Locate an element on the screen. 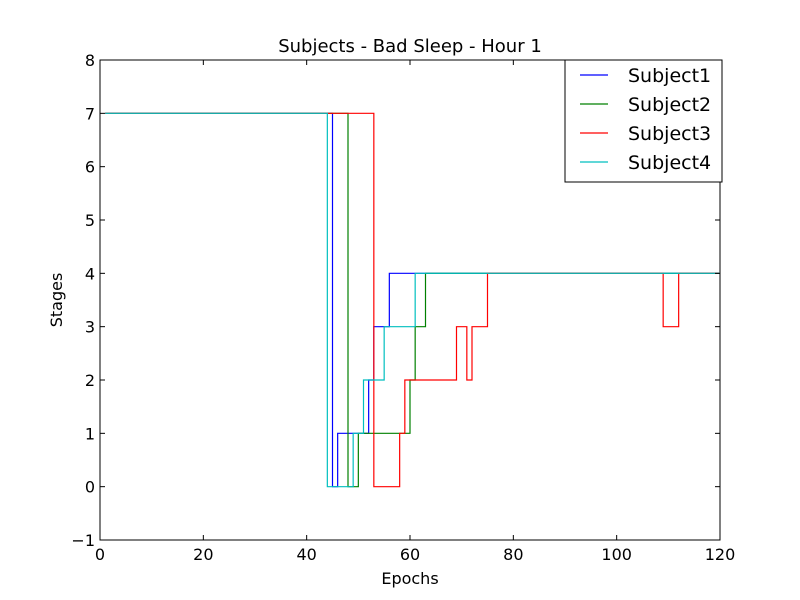  x-tick-label: 120 is located at coordinates (720, 554).